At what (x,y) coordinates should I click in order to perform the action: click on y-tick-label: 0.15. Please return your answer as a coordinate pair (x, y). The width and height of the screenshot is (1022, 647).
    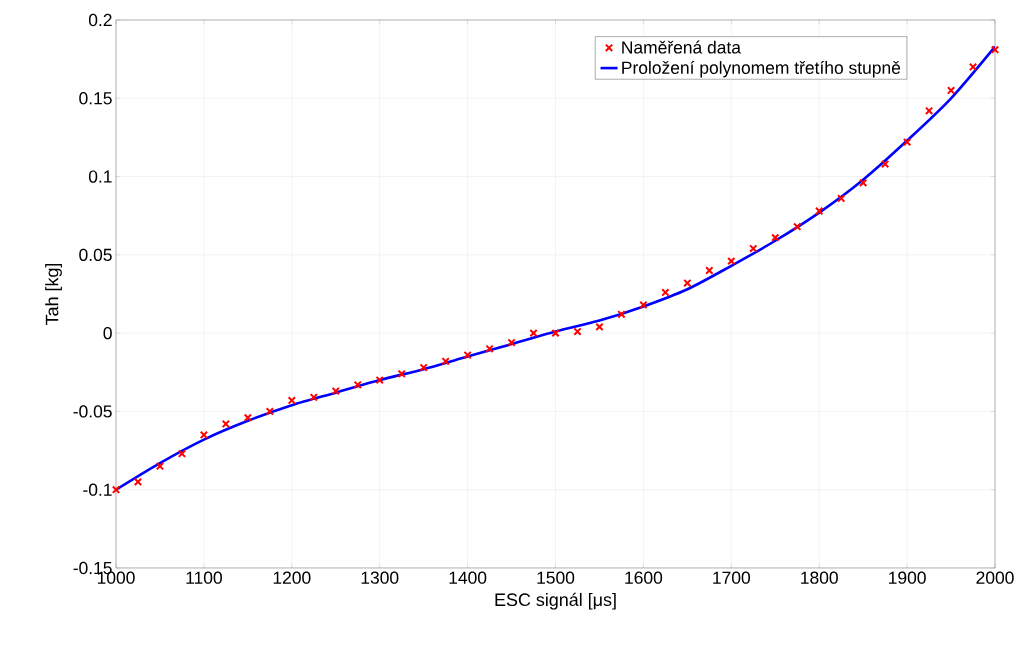
    Looking at the image, I should click on (95, 98).